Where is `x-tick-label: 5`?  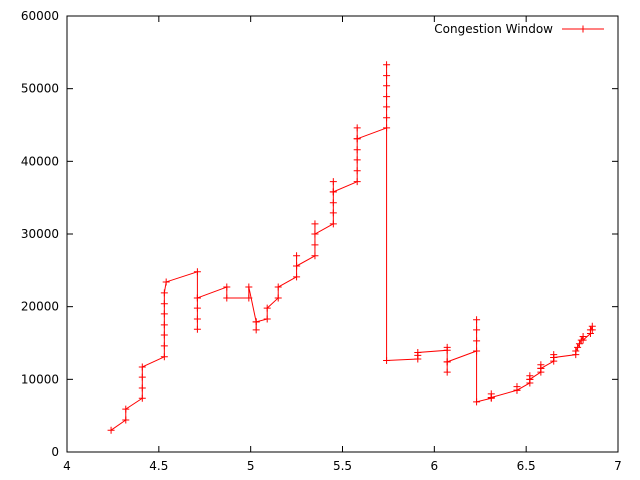
x-tick-label: 5 is located at coordinates (251, 466).